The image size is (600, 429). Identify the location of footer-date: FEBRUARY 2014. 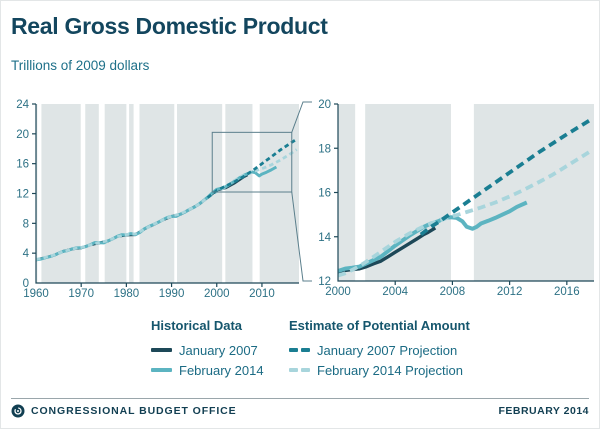
(543, 411).